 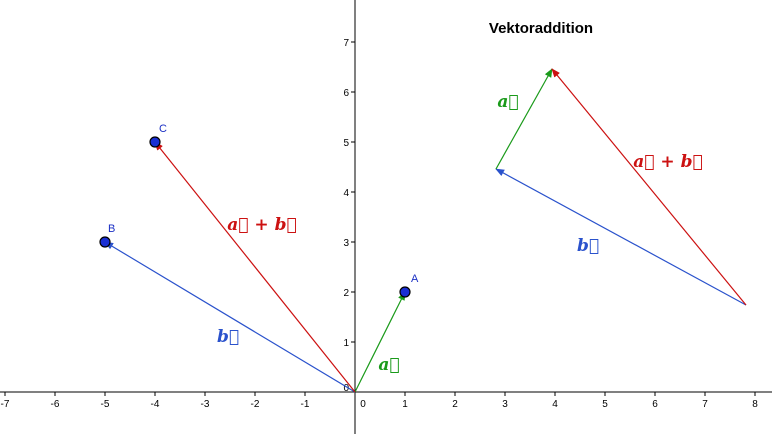 I want to click on x-tick-label: 6, so click(x=655, y=404).